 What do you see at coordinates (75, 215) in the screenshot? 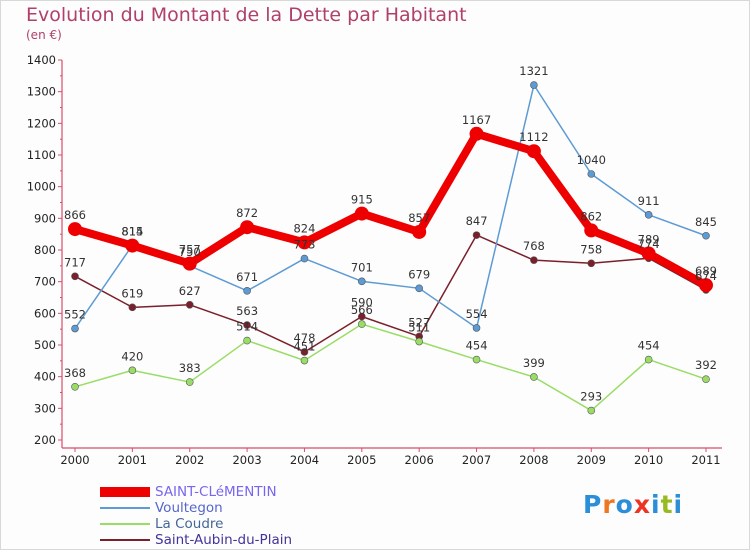
I see `data-label: 866` at bounding box center [75, 215].